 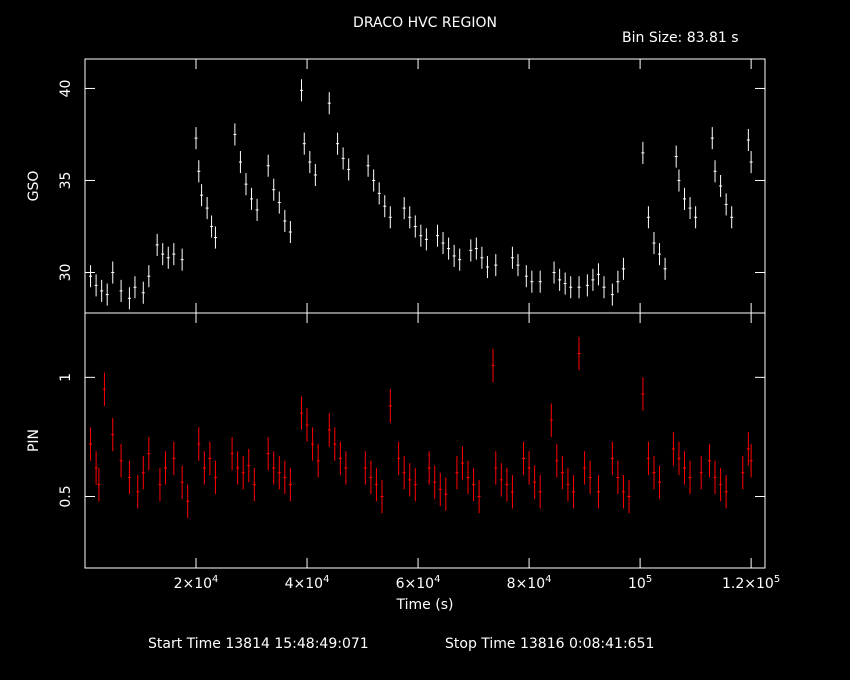 I want to click on chart-title: DRACO HVC REGION, so click(x=425, y=23).